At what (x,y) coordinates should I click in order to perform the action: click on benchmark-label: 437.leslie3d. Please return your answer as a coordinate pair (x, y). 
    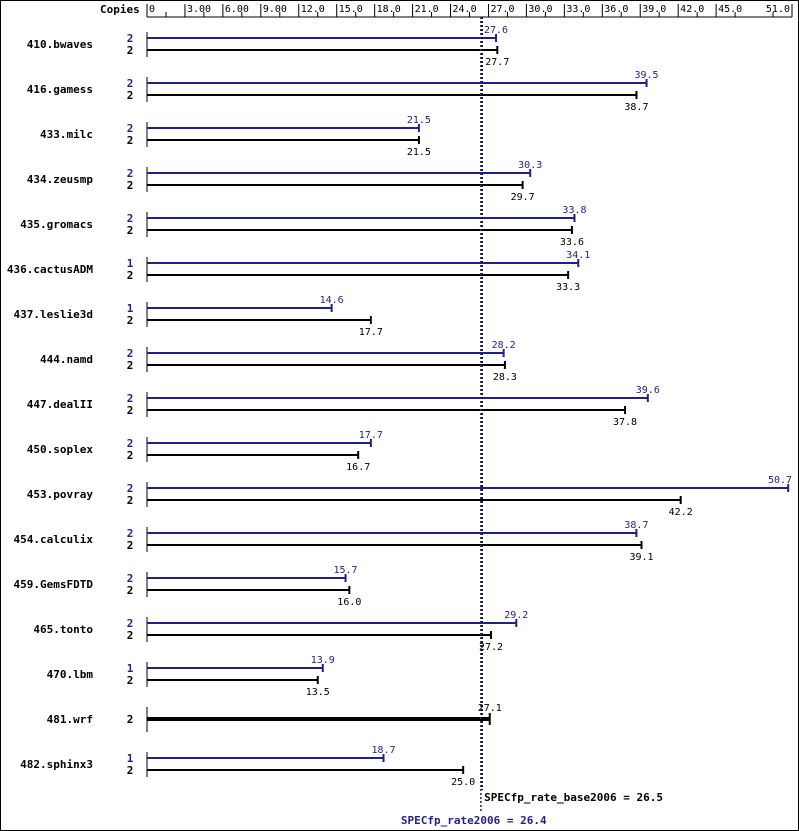
    Looking at the image, I should click on (53, 314).